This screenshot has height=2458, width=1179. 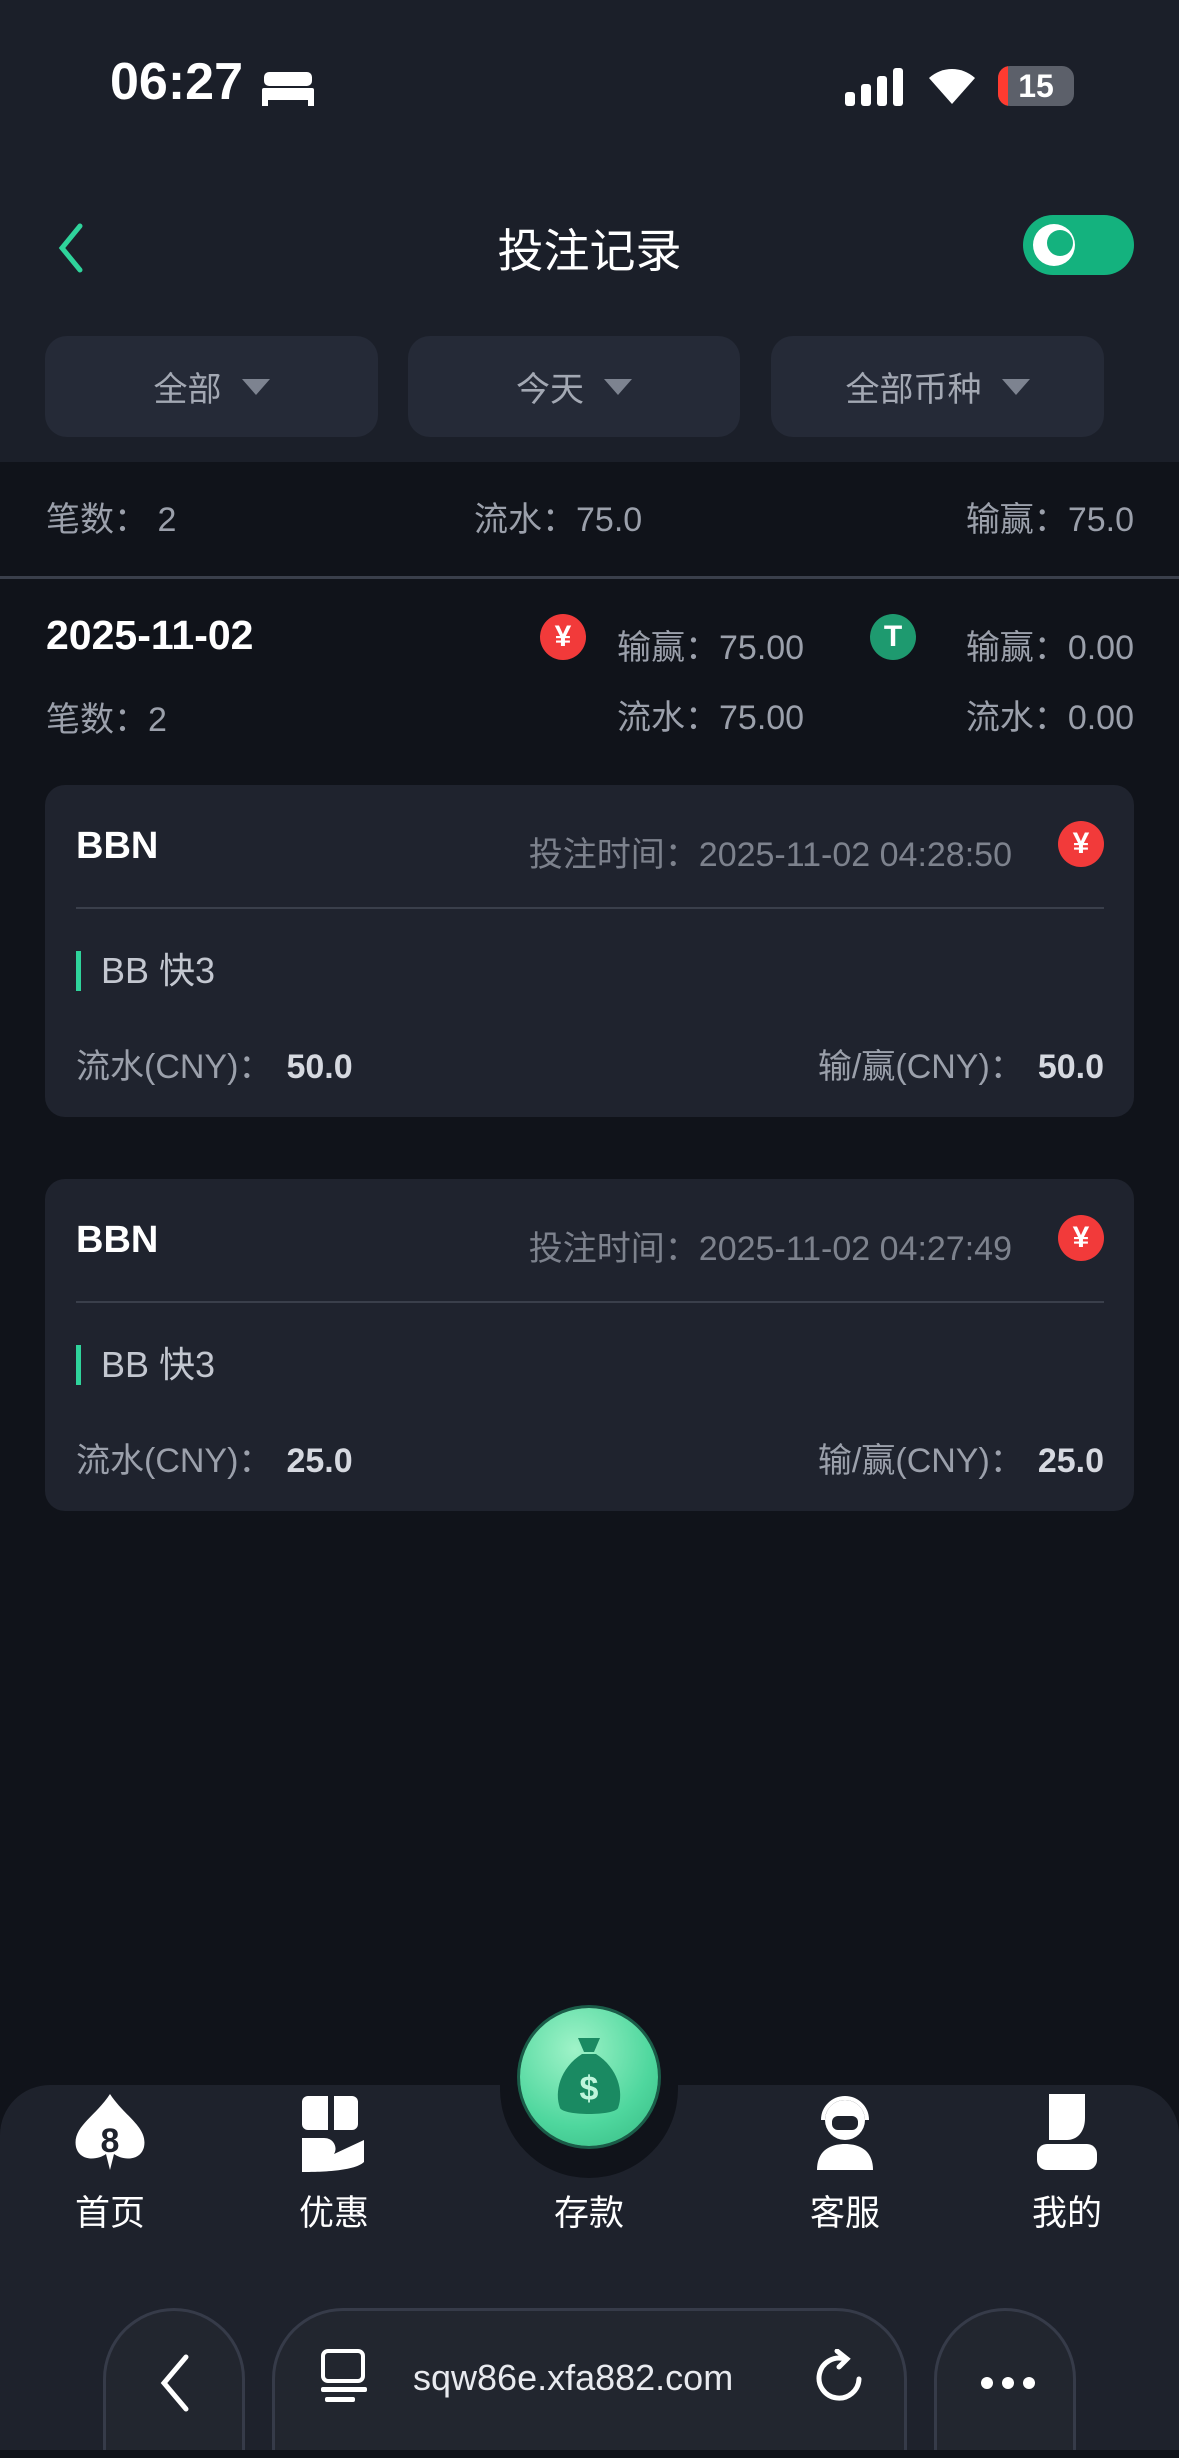 What do you see at coordinates (333, 2134) in the screenshot?
I see `gift-hand-icon` at bounding box center [333, 2134].